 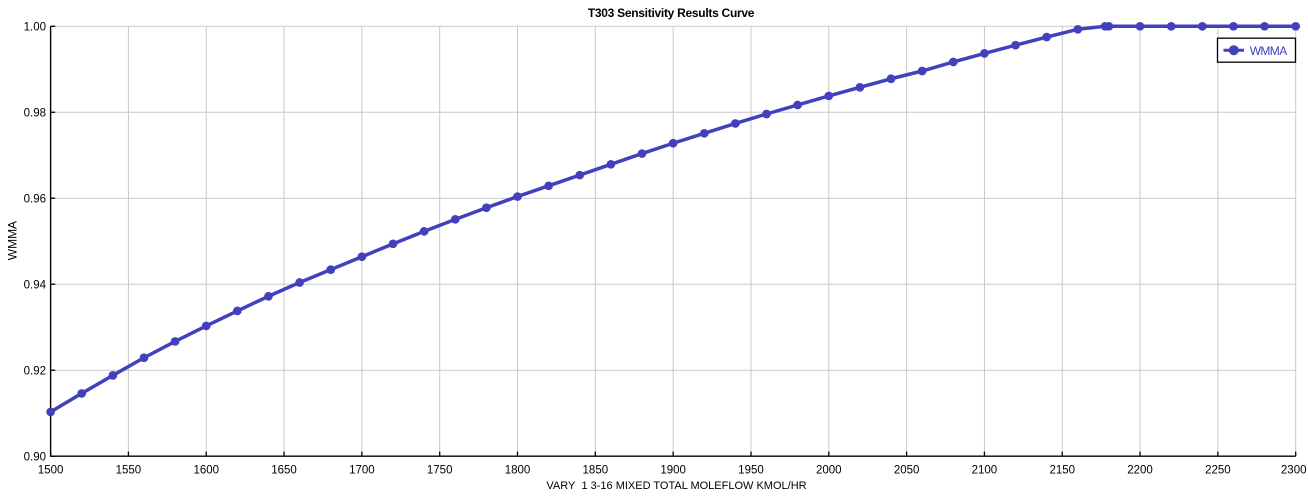 I want to click on svg-text:VARY 1 3-16 MIXED TOTAL MOLEF: VARY 1 3-16 MIXED TOTAL MOLEFLOW KMOL/HR, so click(x=676, y=486).